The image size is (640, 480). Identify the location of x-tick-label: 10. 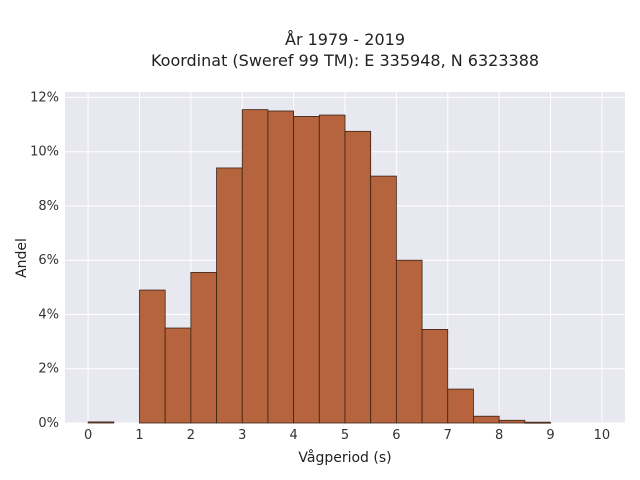
(602, 435).